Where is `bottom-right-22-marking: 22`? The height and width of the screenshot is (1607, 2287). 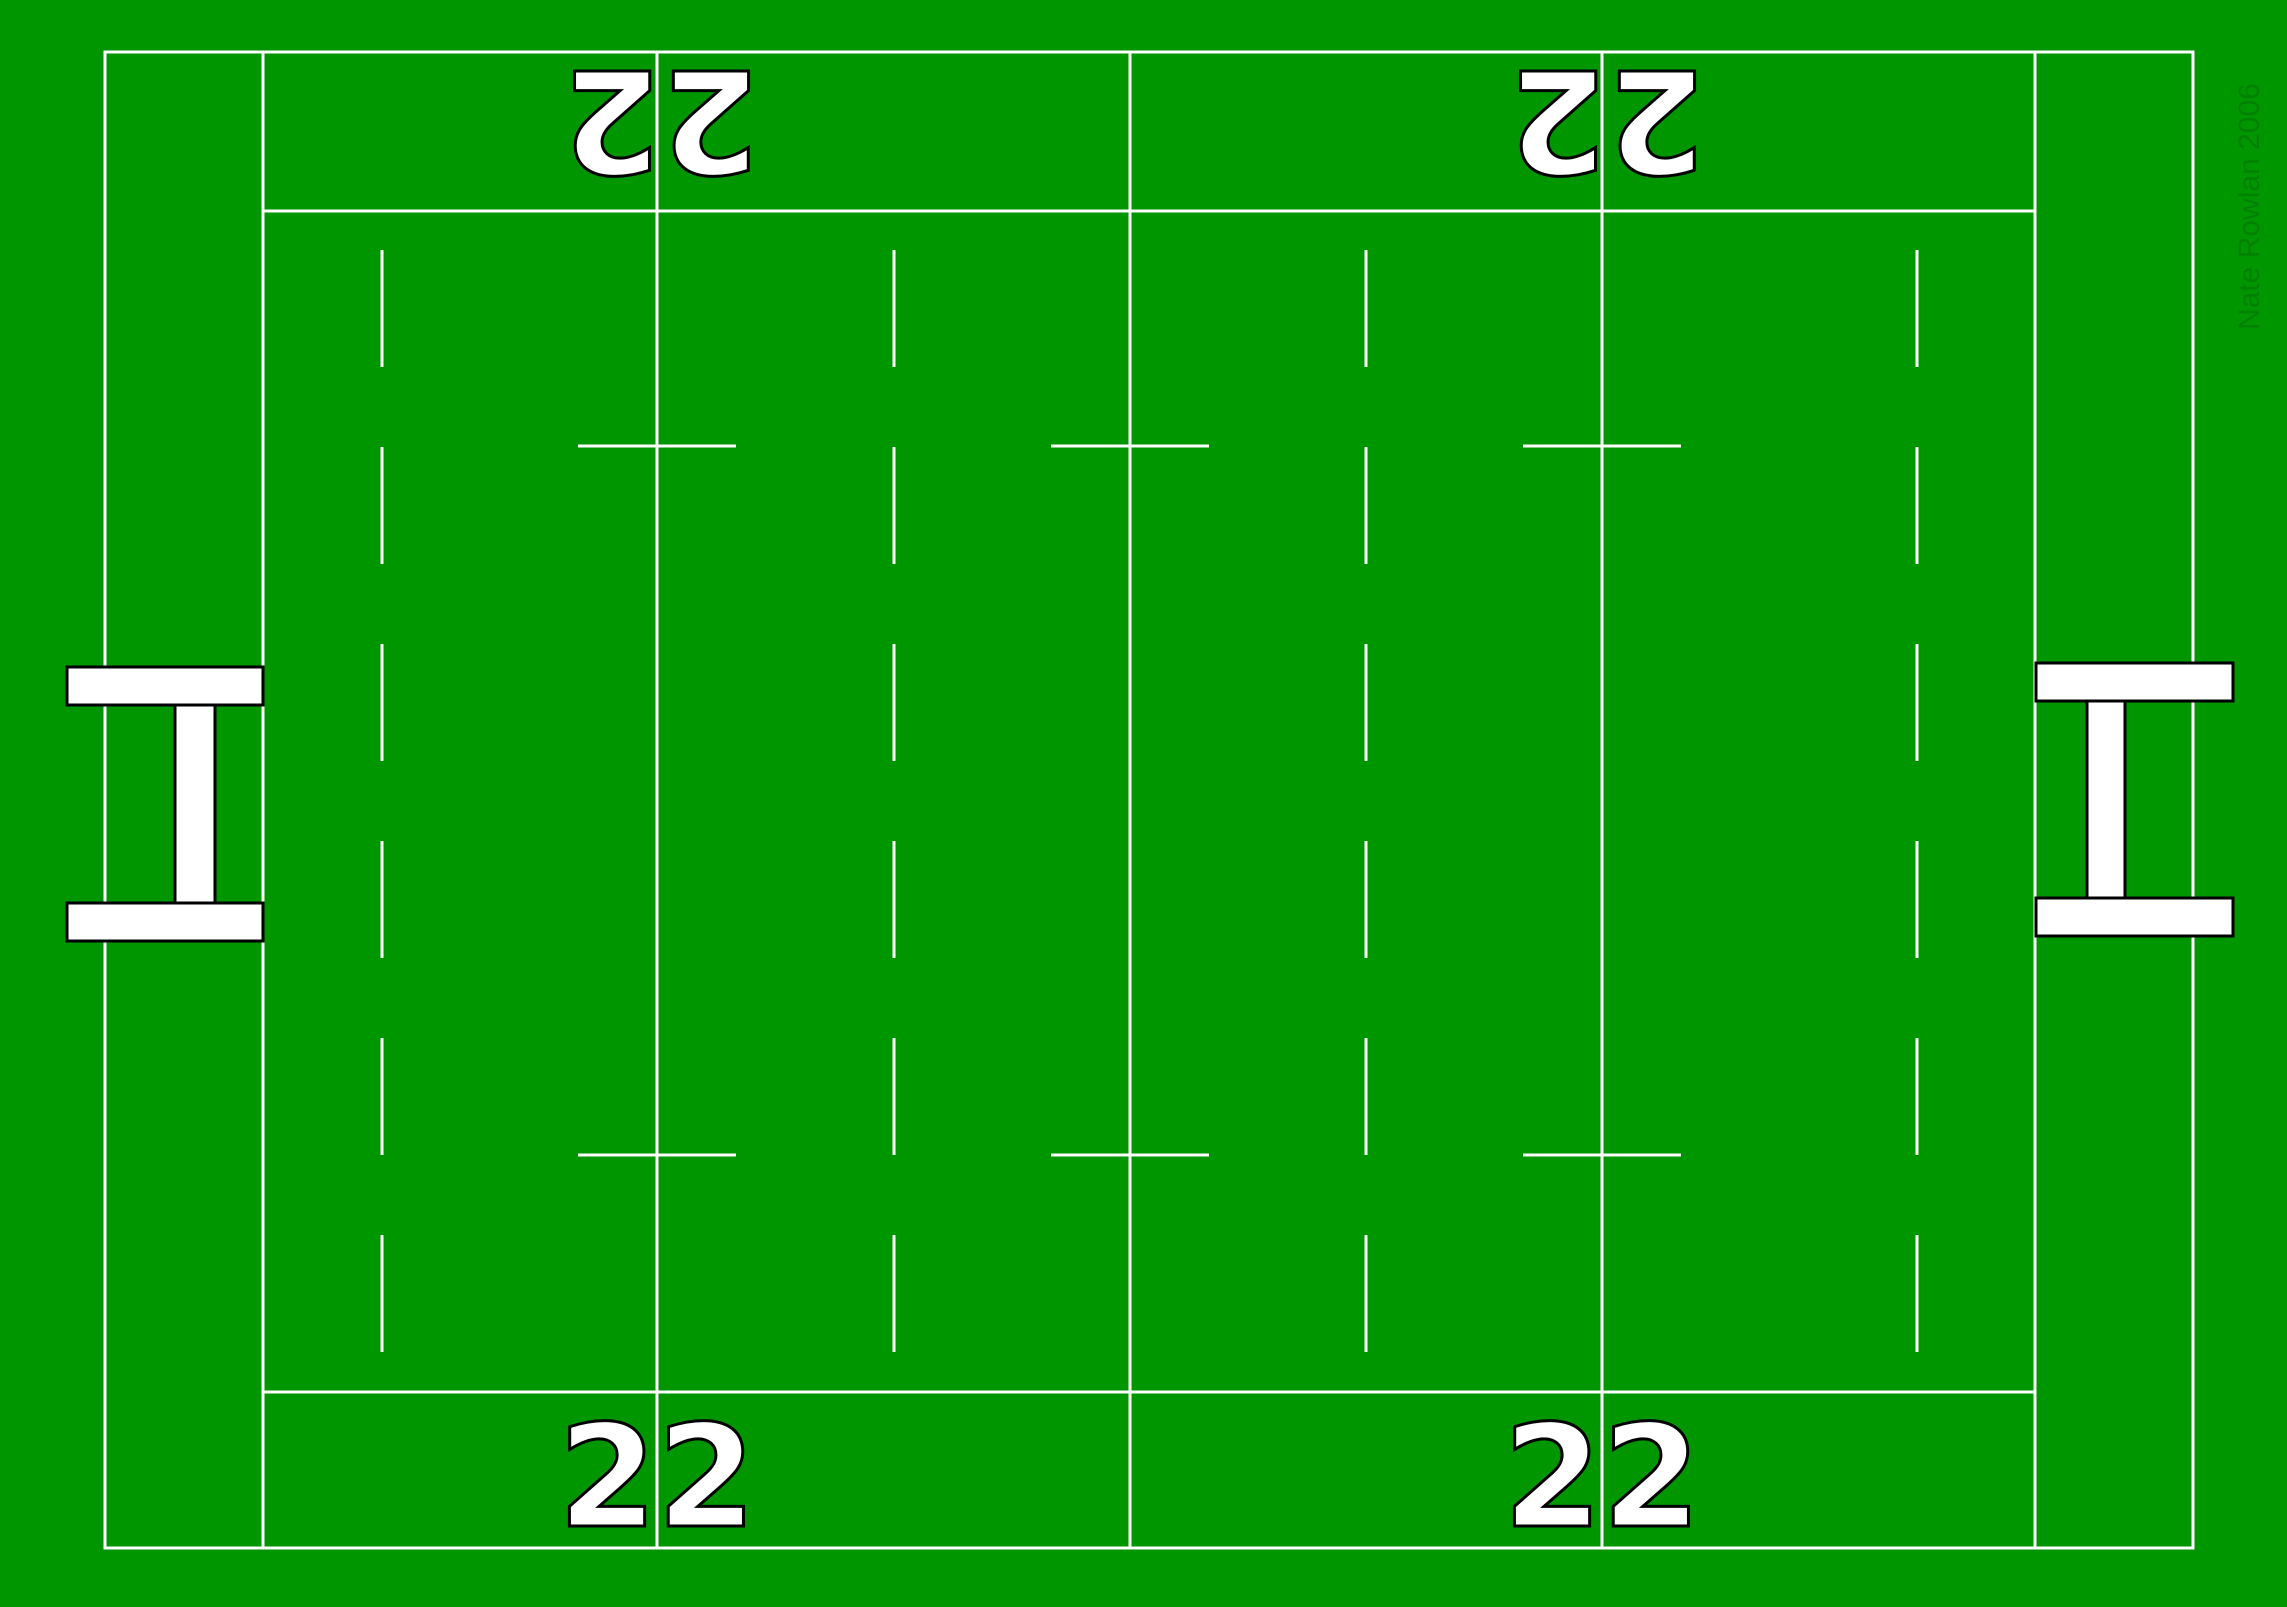 bottom-right-22-marking: 22 is located at coordinates (1602, 1477).